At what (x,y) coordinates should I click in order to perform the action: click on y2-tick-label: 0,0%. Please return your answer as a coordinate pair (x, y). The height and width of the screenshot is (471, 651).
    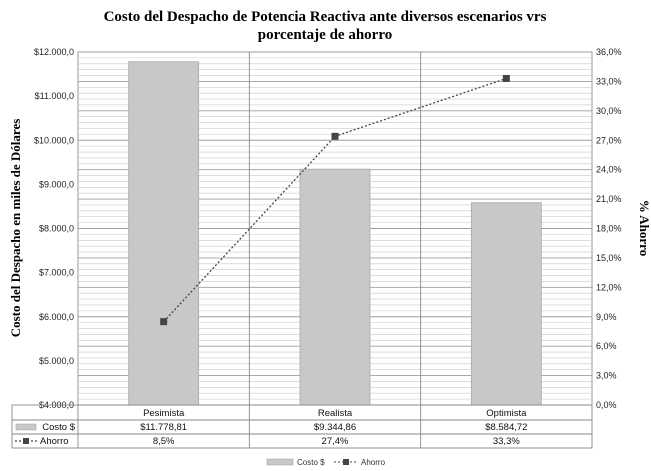
    Looking at the image, I should click on (606, 405).